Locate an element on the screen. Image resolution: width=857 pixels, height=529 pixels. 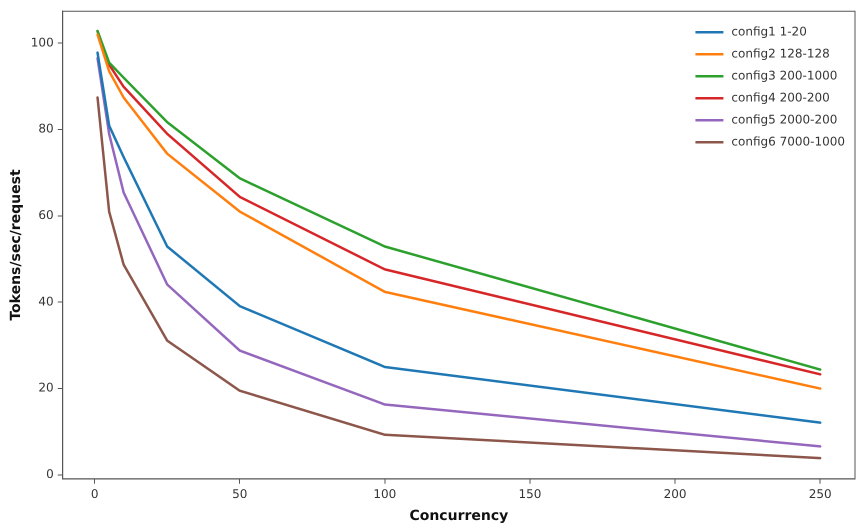
x-tick-label: 100 is located at coordinates (384, 494).